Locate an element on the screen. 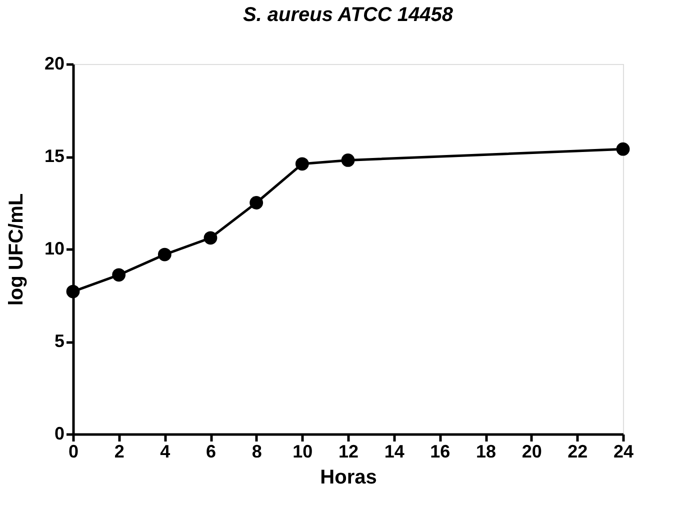 This screenshot has height=528, width=699. chart-title: S. aureus ATCC 14458 is located at coordinates (348, 15).